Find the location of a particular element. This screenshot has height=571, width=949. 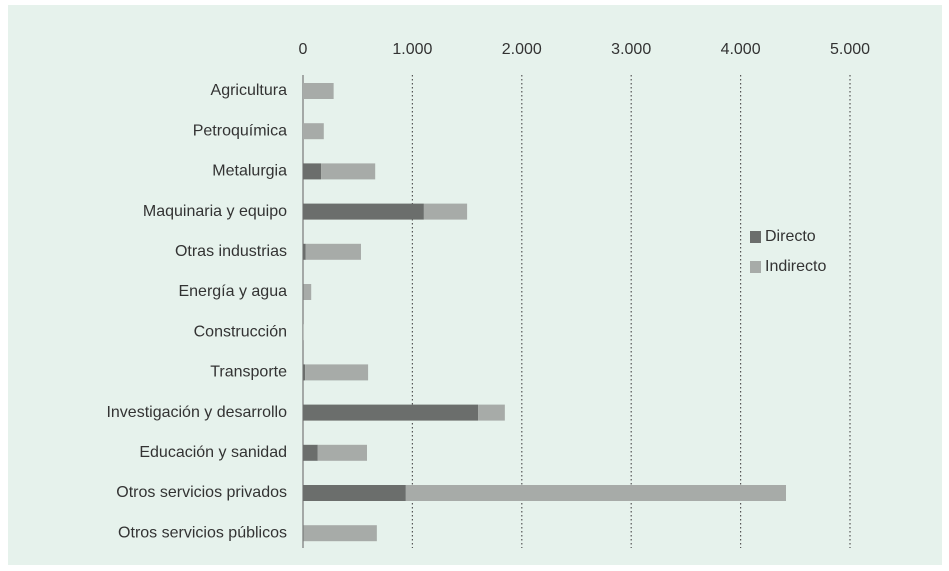

y-tick-label: Otros servicios públicos is located at coordinates (202, 532).